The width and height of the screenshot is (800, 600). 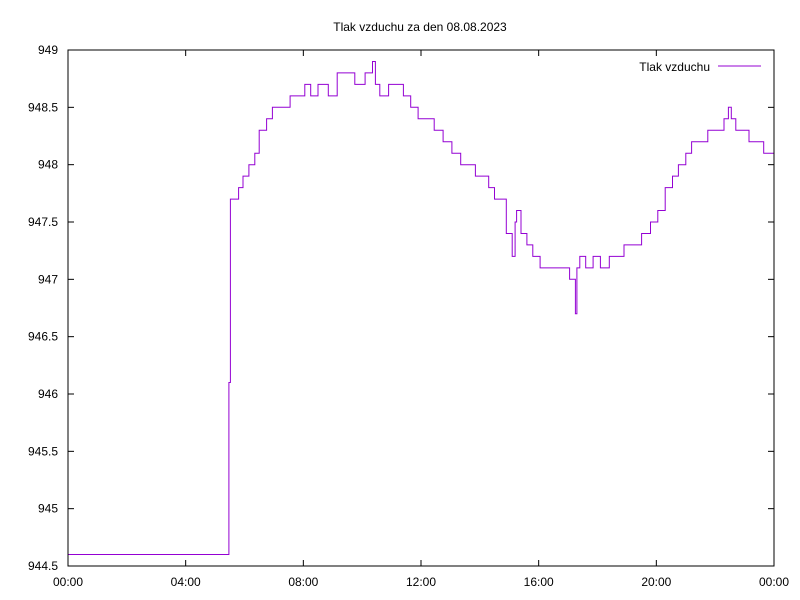 What do you see at coordinates (43, 566) in the screenshot?
I see `y-tick-label: 944.5` at bounding box center [43, 566].